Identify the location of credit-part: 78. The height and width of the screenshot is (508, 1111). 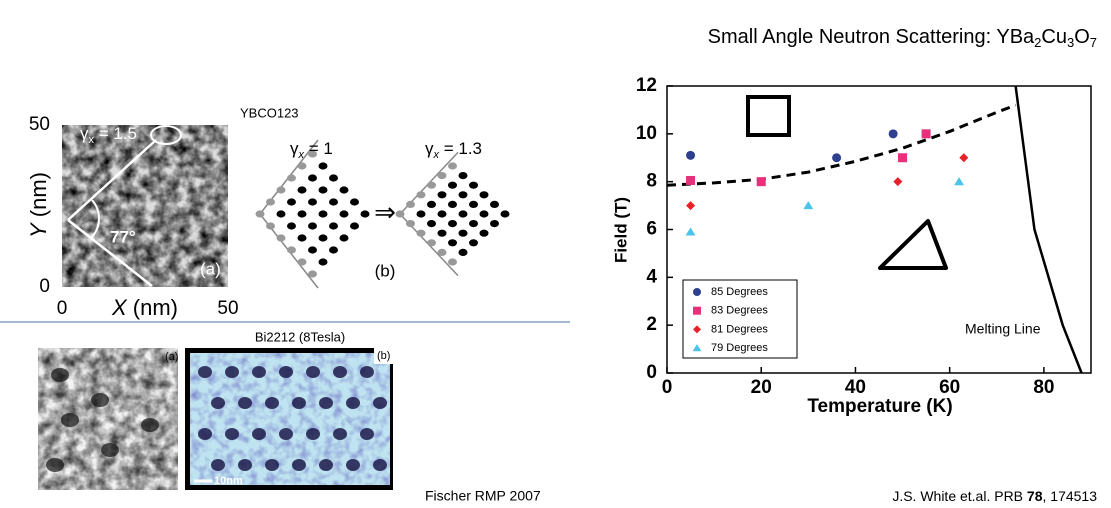
(1035, 496).